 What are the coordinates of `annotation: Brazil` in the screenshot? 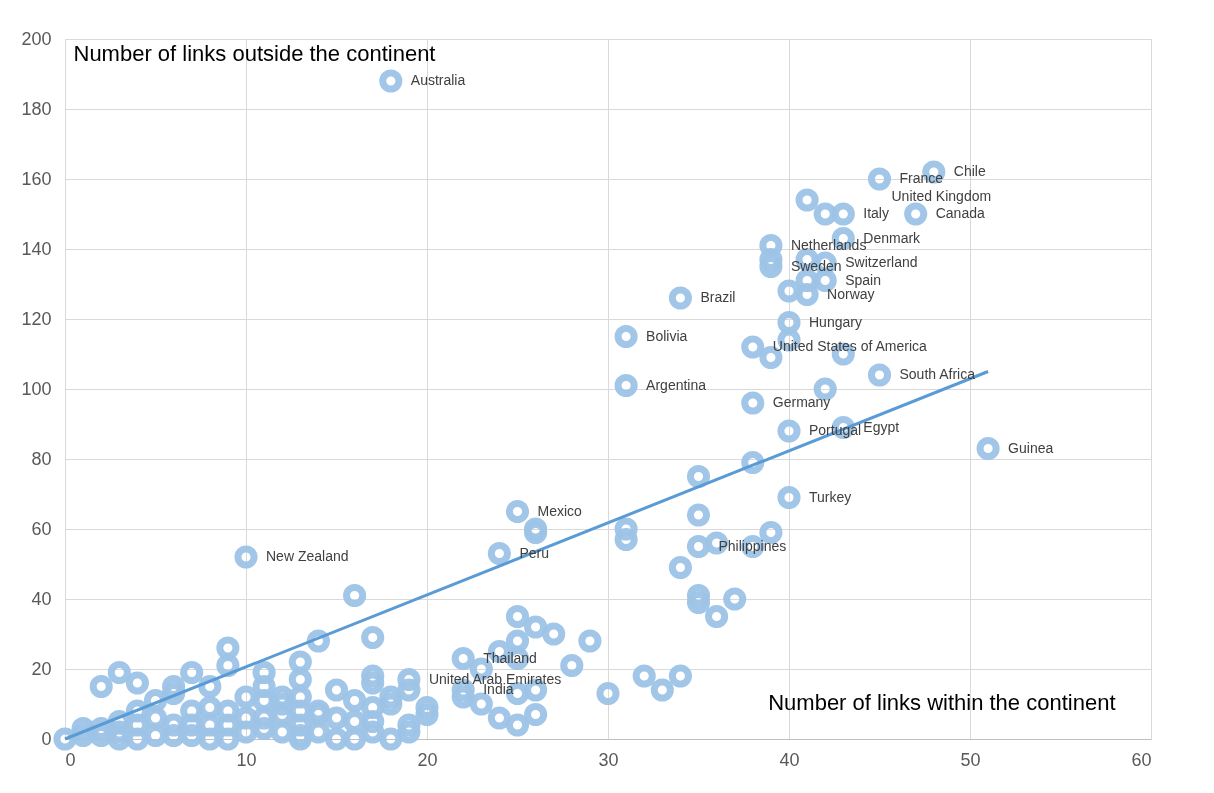 It's located at (718, 297).